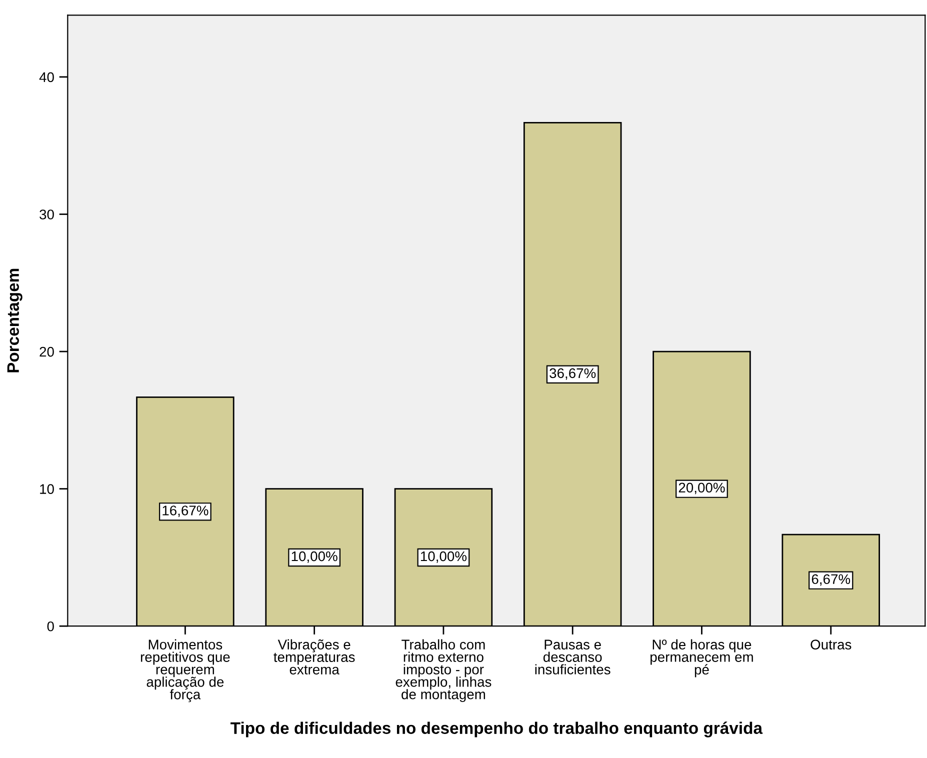 The image size is (927, 758). What do you see at coordinates (185, 512) in the screenshot?
I see `data-label: 16,67%` at bounding box center [185, 512].